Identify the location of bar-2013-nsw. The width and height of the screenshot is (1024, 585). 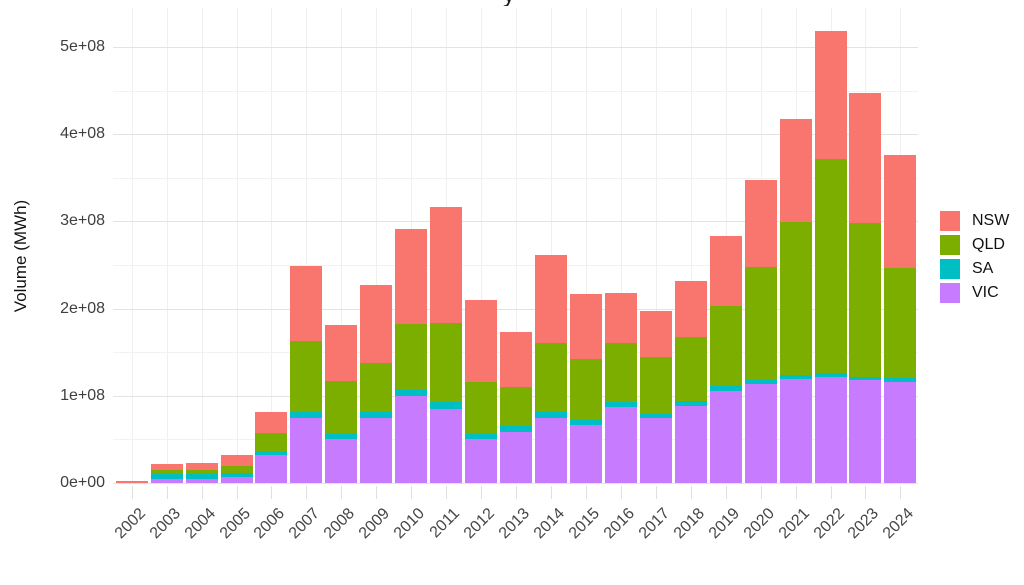
(516, 360).